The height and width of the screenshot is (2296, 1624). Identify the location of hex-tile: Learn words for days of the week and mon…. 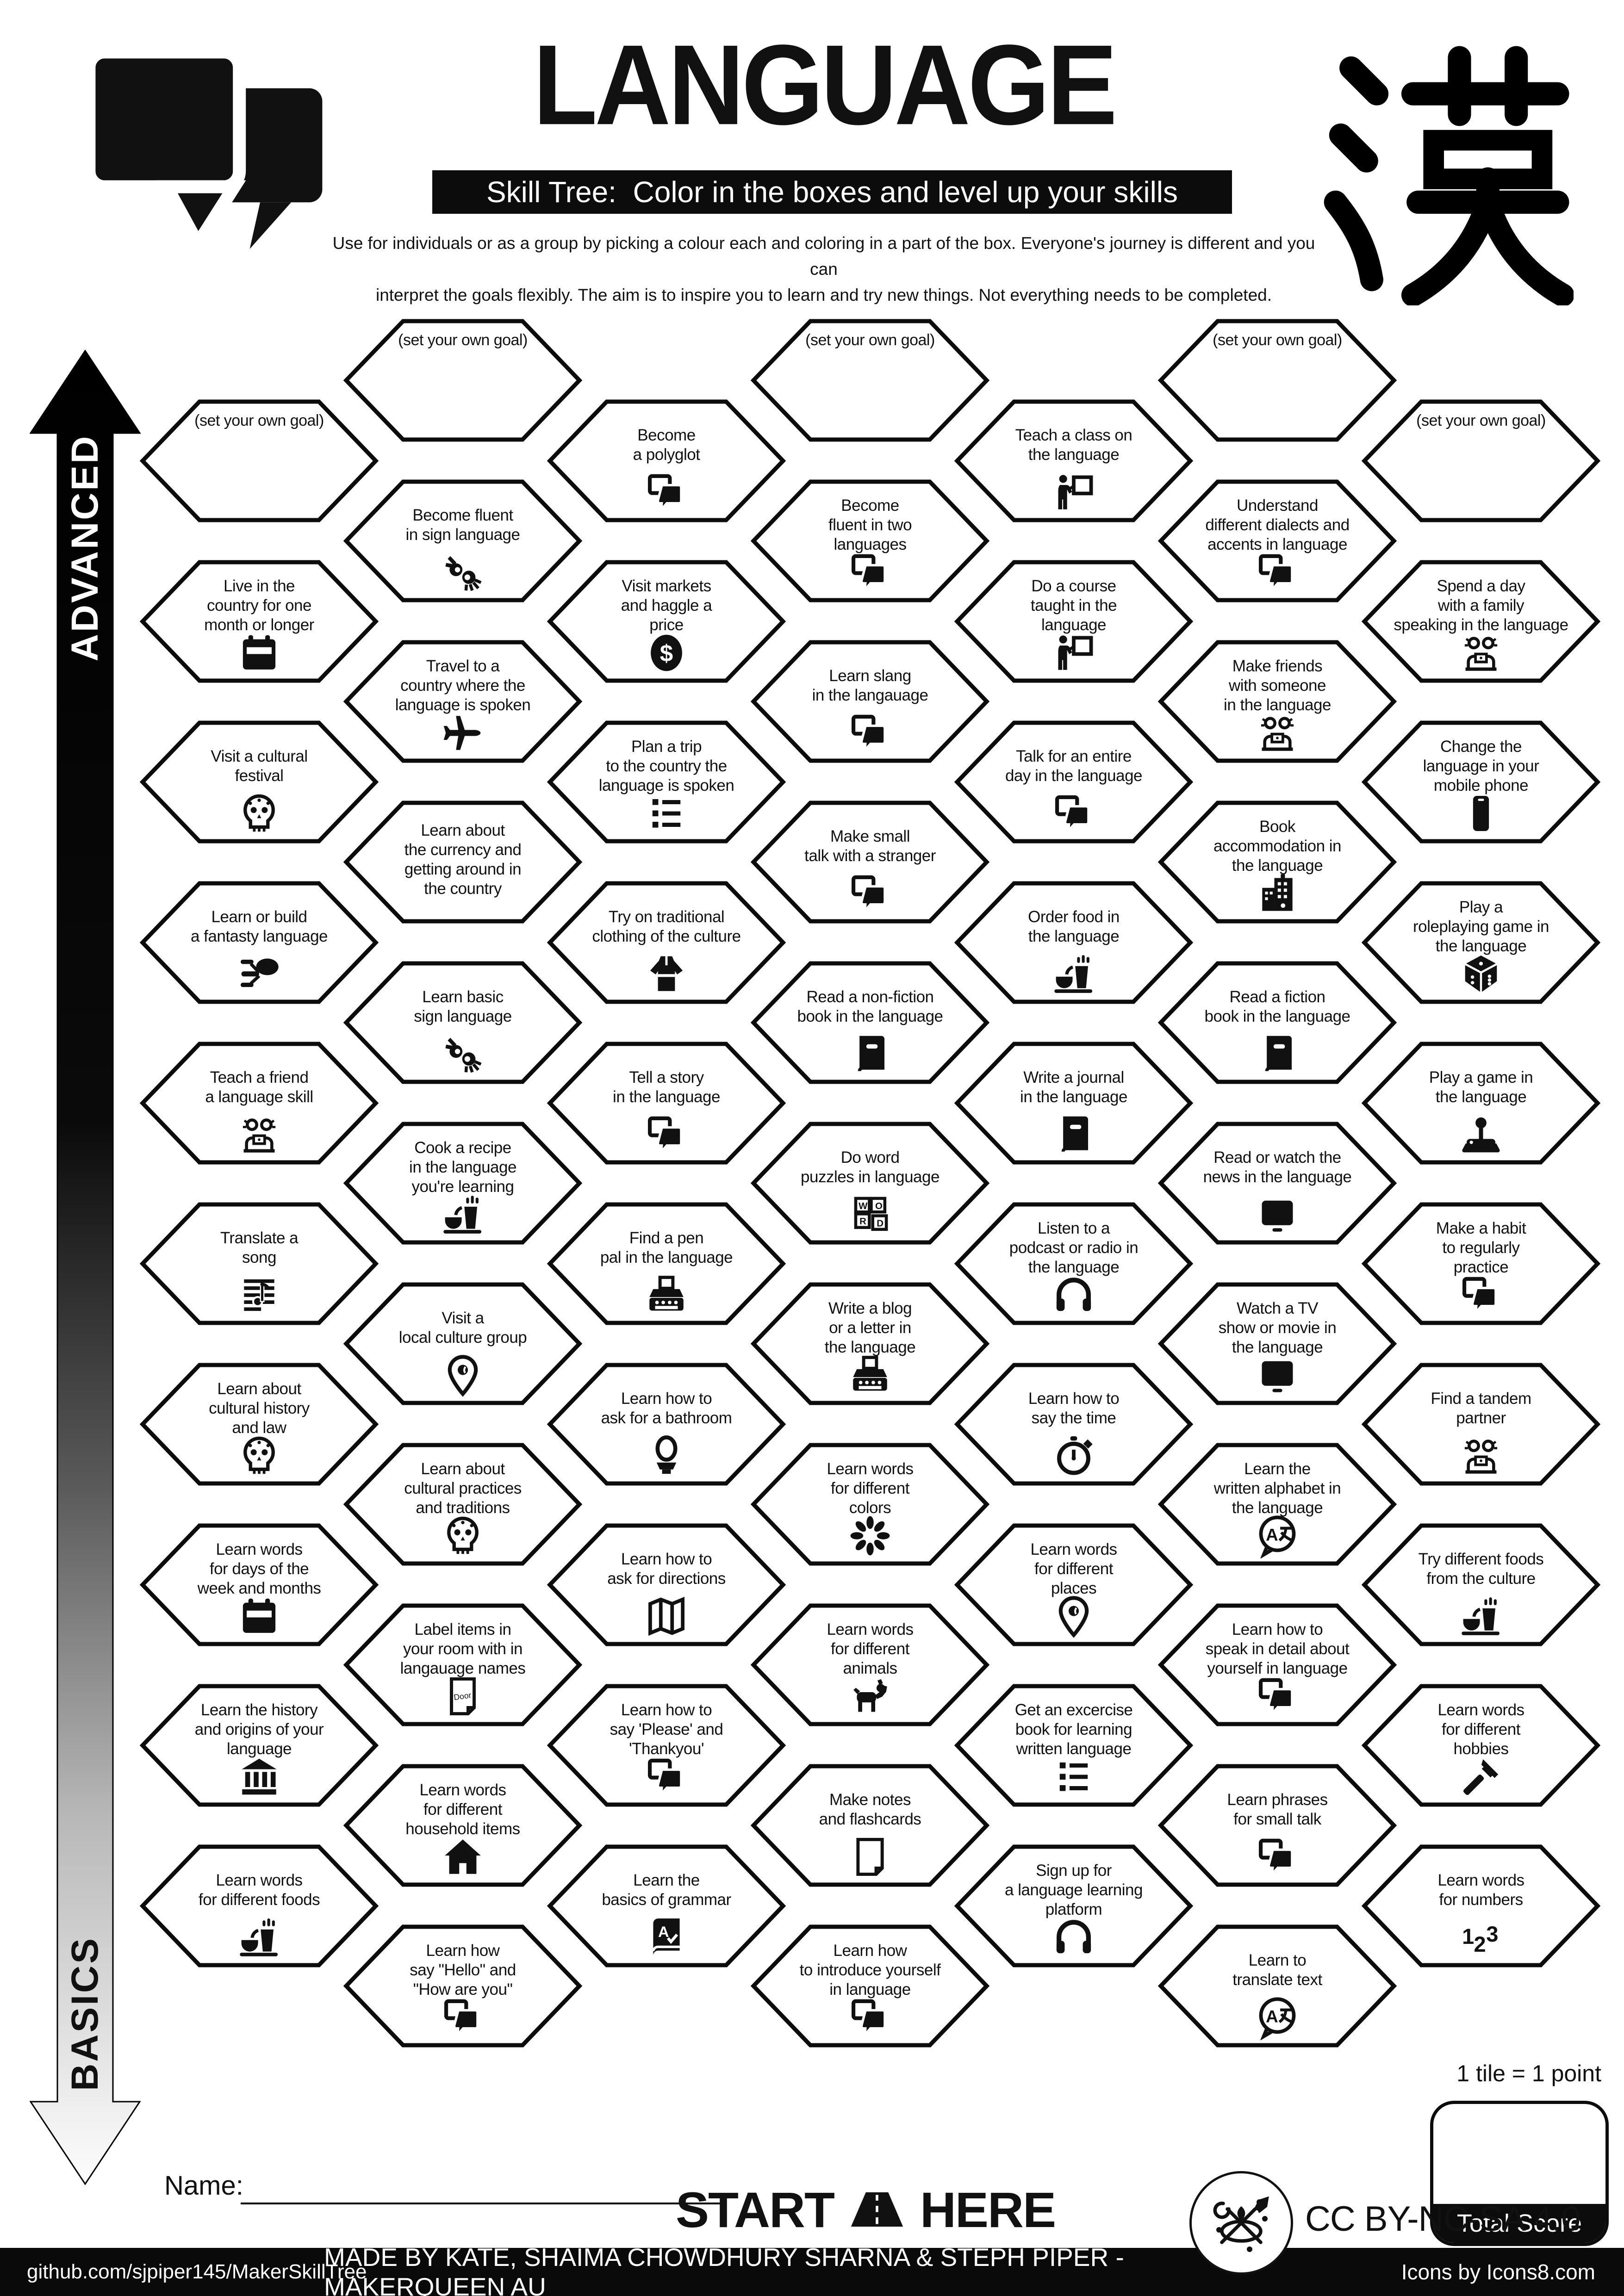
(259, 1585).